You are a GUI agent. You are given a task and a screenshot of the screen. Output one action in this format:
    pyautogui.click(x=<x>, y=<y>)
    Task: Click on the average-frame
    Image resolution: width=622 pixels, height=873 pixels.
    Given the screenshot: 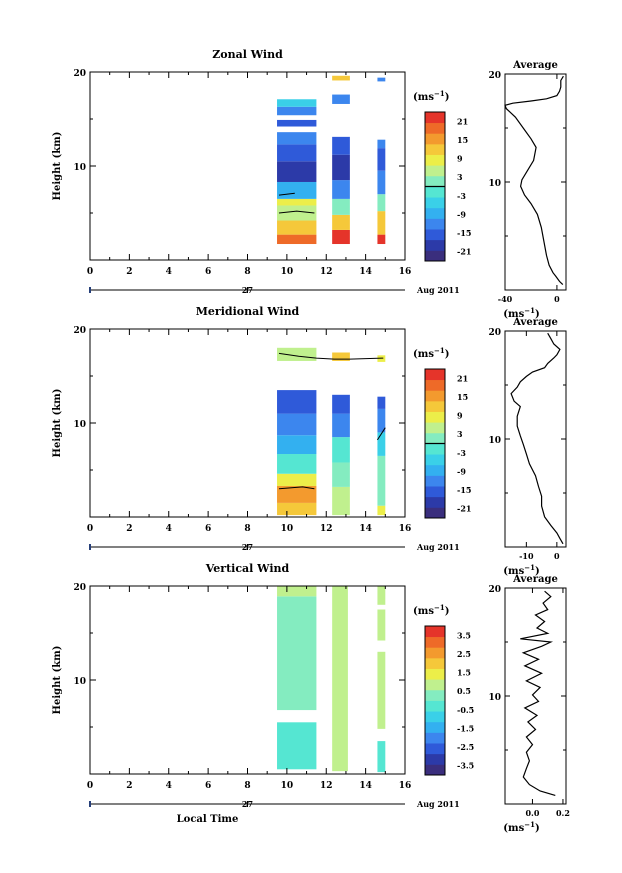 What is the action you would take?
    pyautogui.click(x=535, y=696)
    